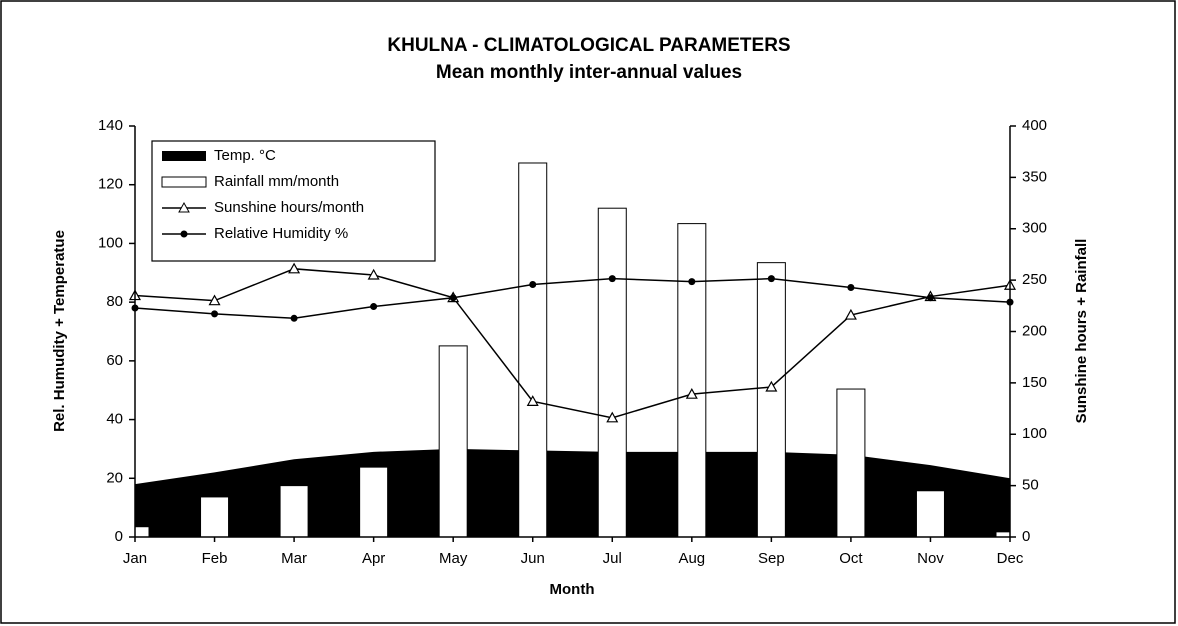  What do you see at coordinates (114, 301) in the screenshot?
I see `y-tick-label: 80` at bounding box center [114, 301].